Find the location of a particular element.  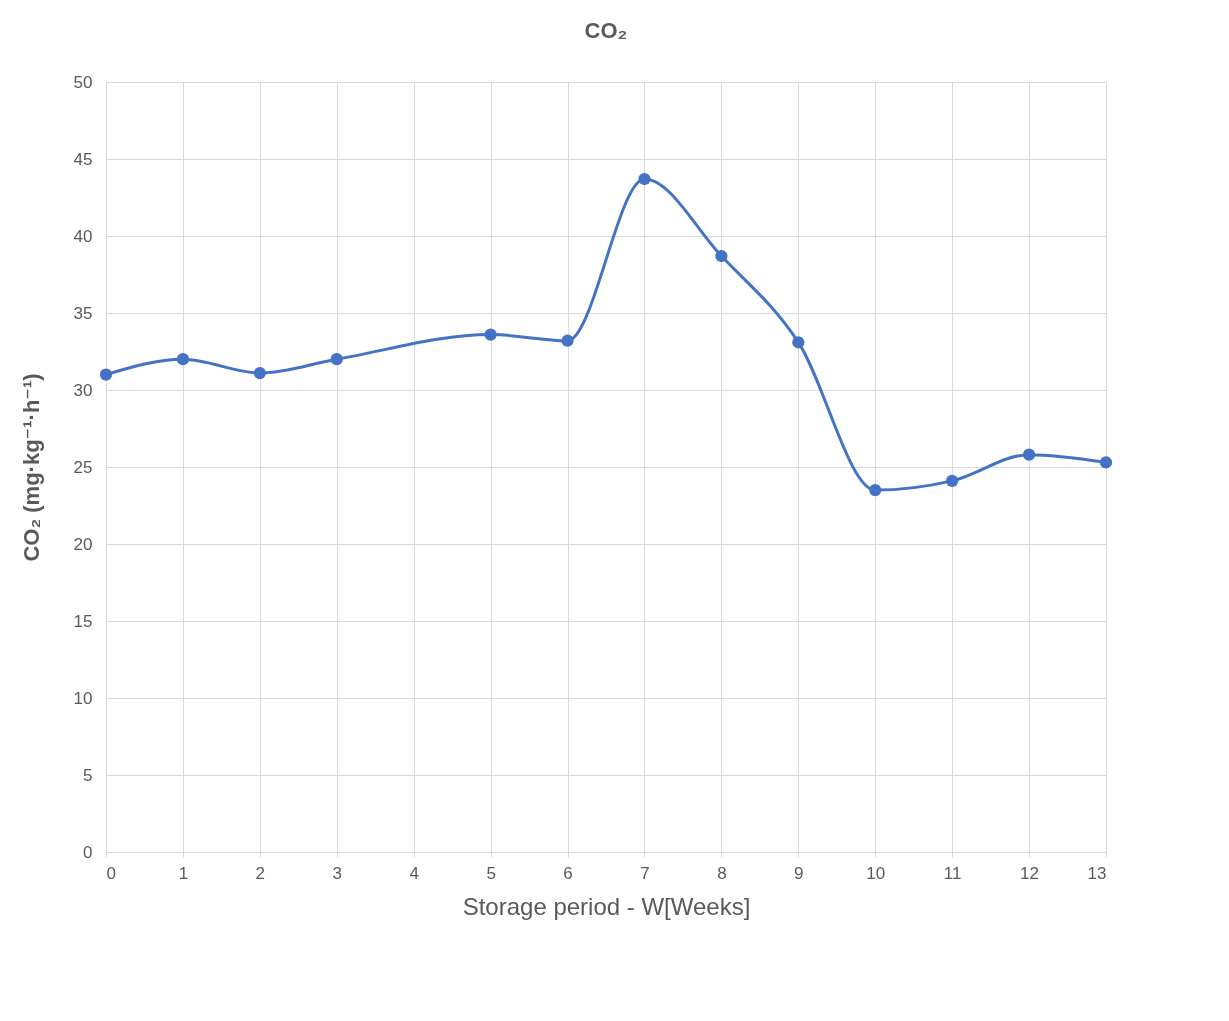

x-axis-title: Storage period - W[Weeks] is located at coordinates (606, 906).